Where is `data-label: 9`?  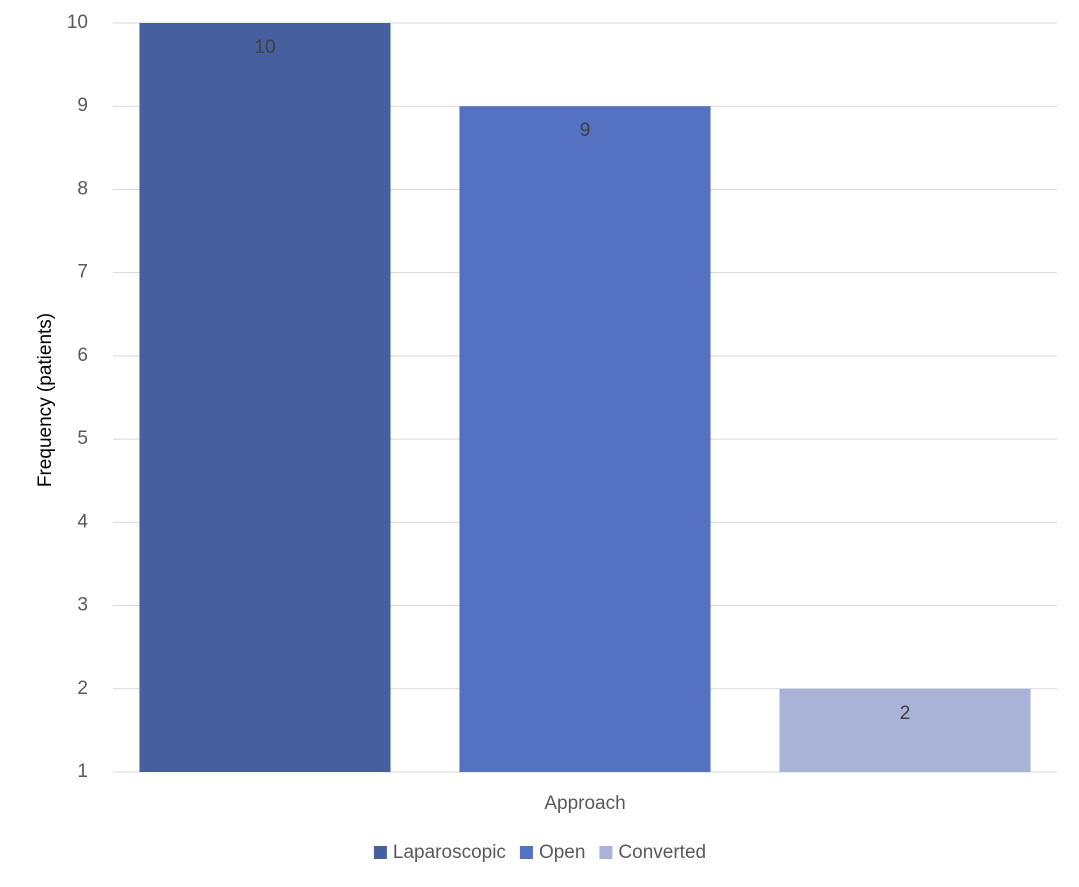
data-label: 9 is located at coordinates (585, 130).